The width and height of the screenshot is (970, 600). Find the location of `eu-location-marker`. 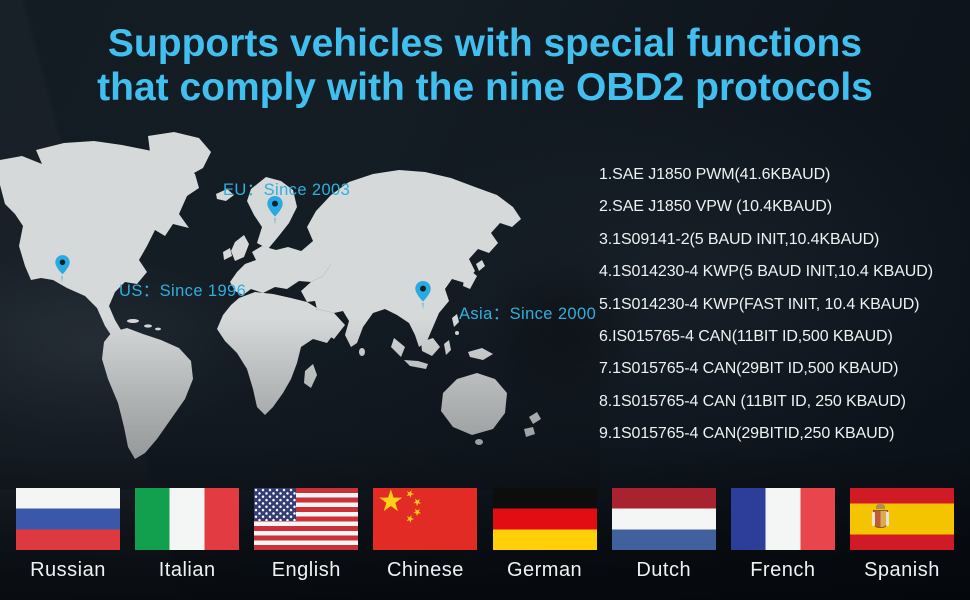

eu-location-marker is located at coordinates (275, 210).